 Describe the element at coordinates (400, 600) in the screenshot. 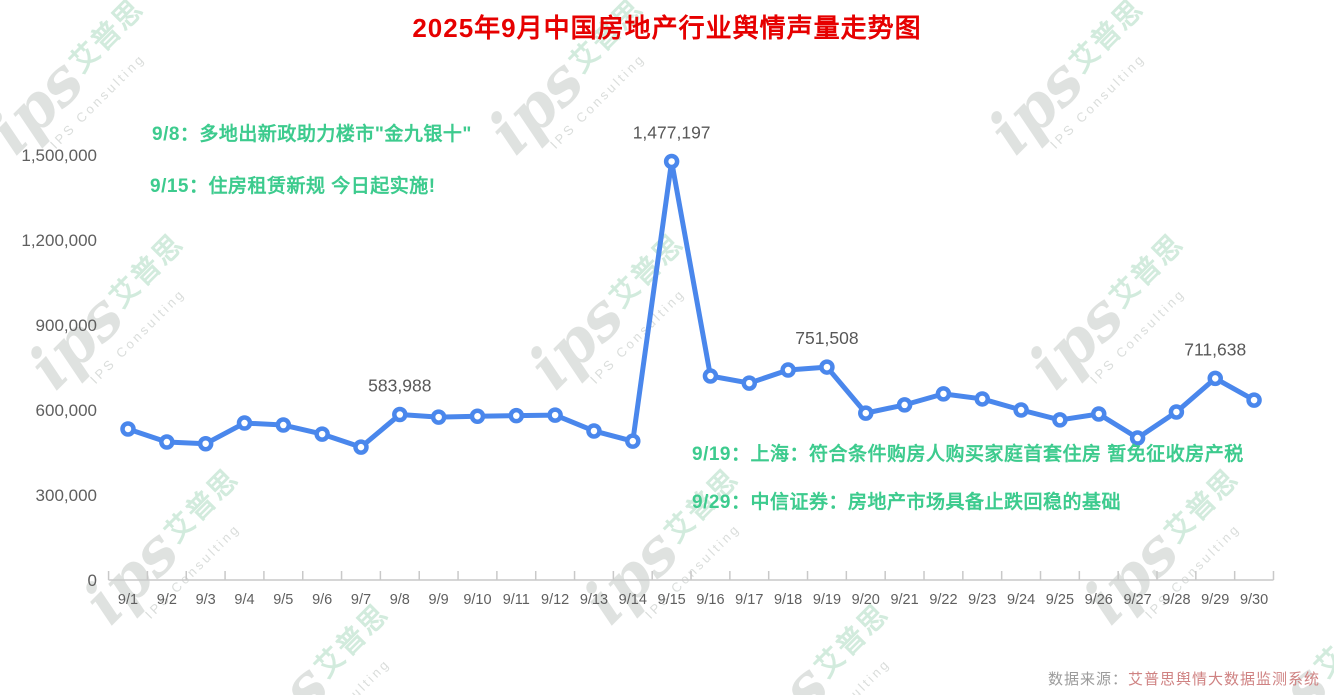

I see `x-axis-label: 9/8` at that location.